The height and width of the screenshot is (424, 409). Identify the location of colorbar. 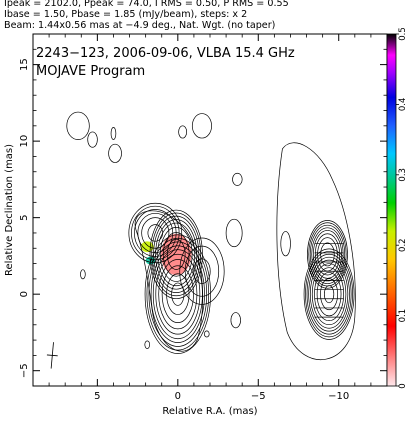
(391, 210).